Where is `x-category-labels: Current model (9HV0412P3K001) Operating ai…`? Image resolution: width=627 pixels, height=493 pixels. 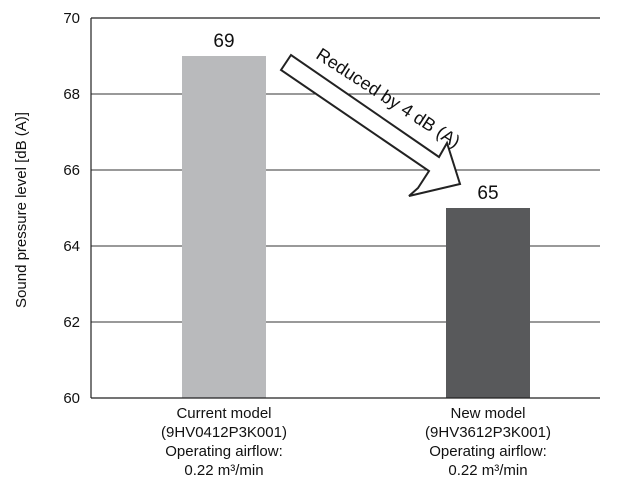 x-category-labels: Current model (9HV0412P3K001) Operating ai… is located at coordinates (356, 442).